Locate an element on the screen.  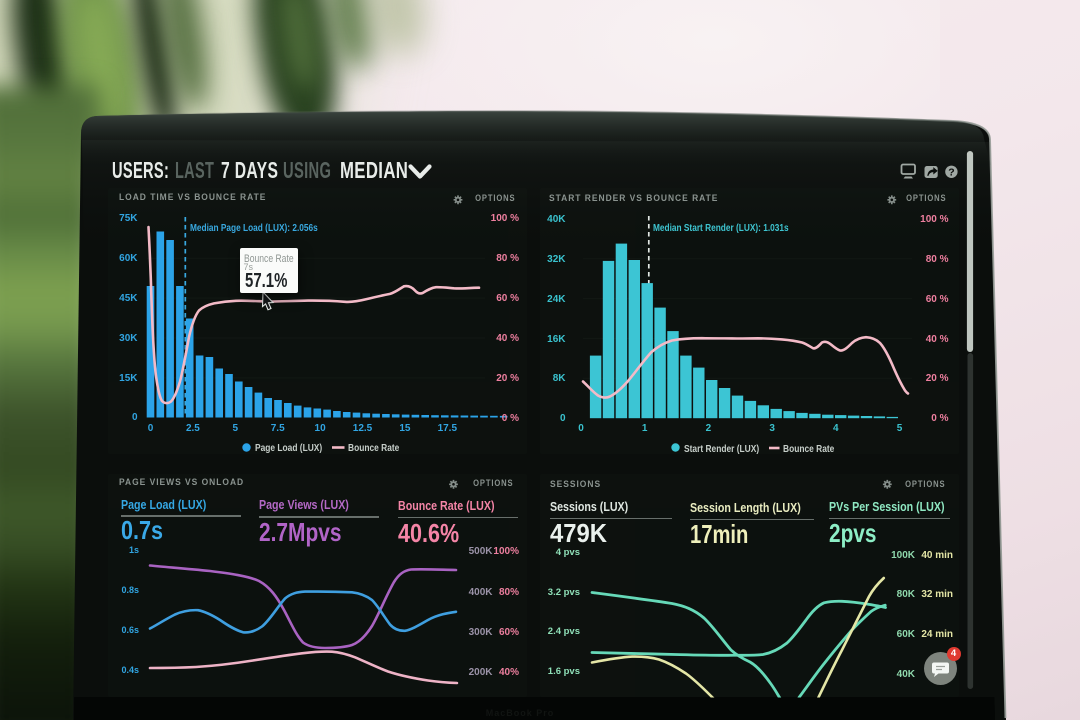
svg-text: MacBook Pro is located at coordinates (520, 713).